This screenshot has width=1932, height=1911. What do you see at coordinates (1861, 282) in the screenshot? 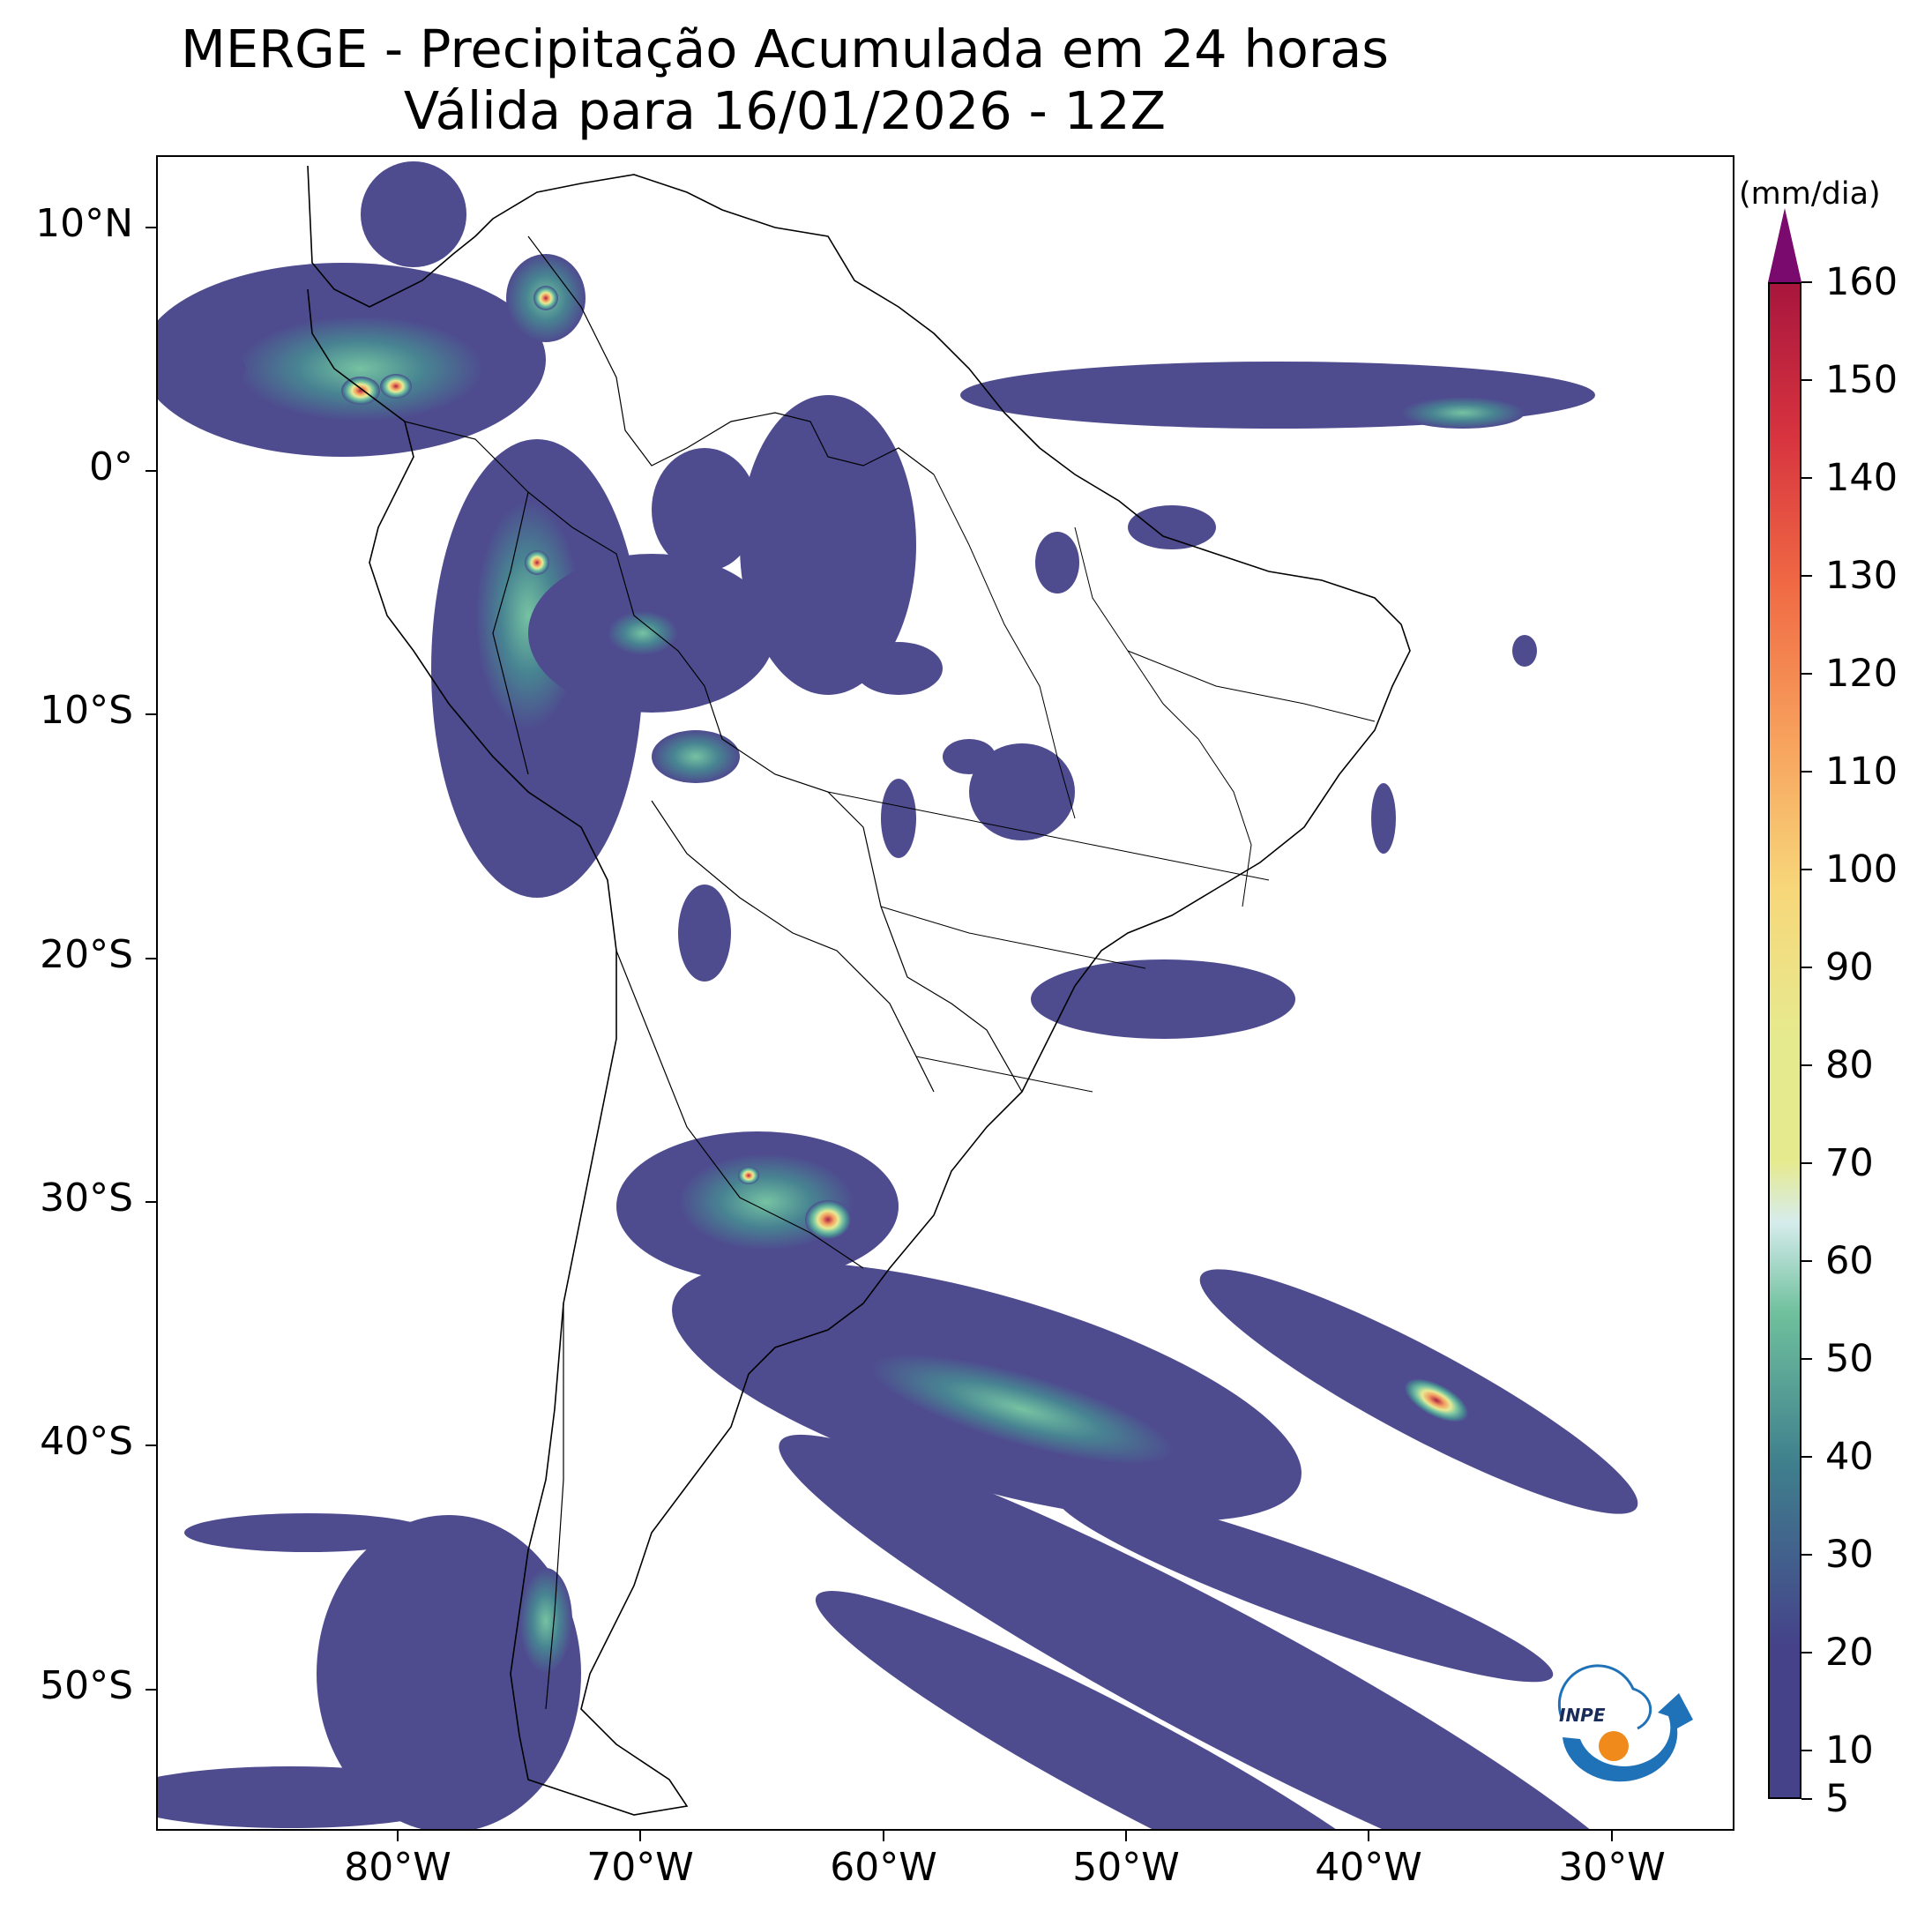
I see `colorbar-tick-label: 160` at bounding box center [1861, 282].